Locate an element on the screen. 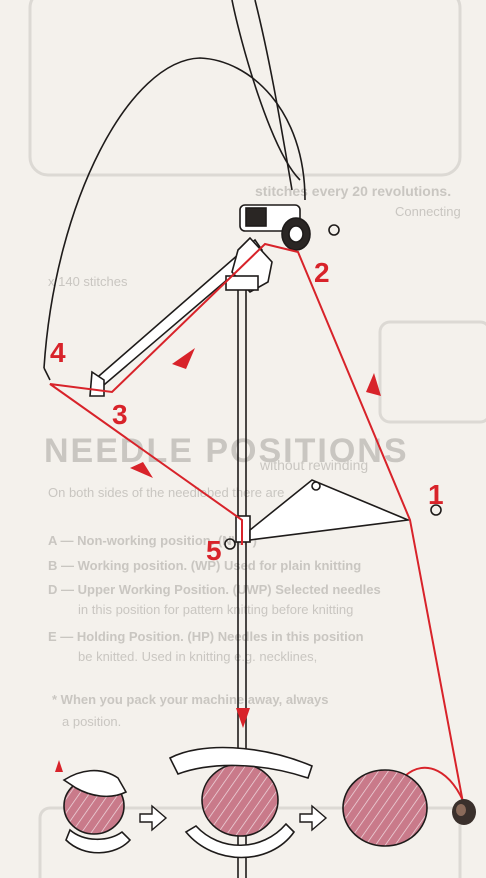  step-number-1: 1 is located at coordinates (436, 494).